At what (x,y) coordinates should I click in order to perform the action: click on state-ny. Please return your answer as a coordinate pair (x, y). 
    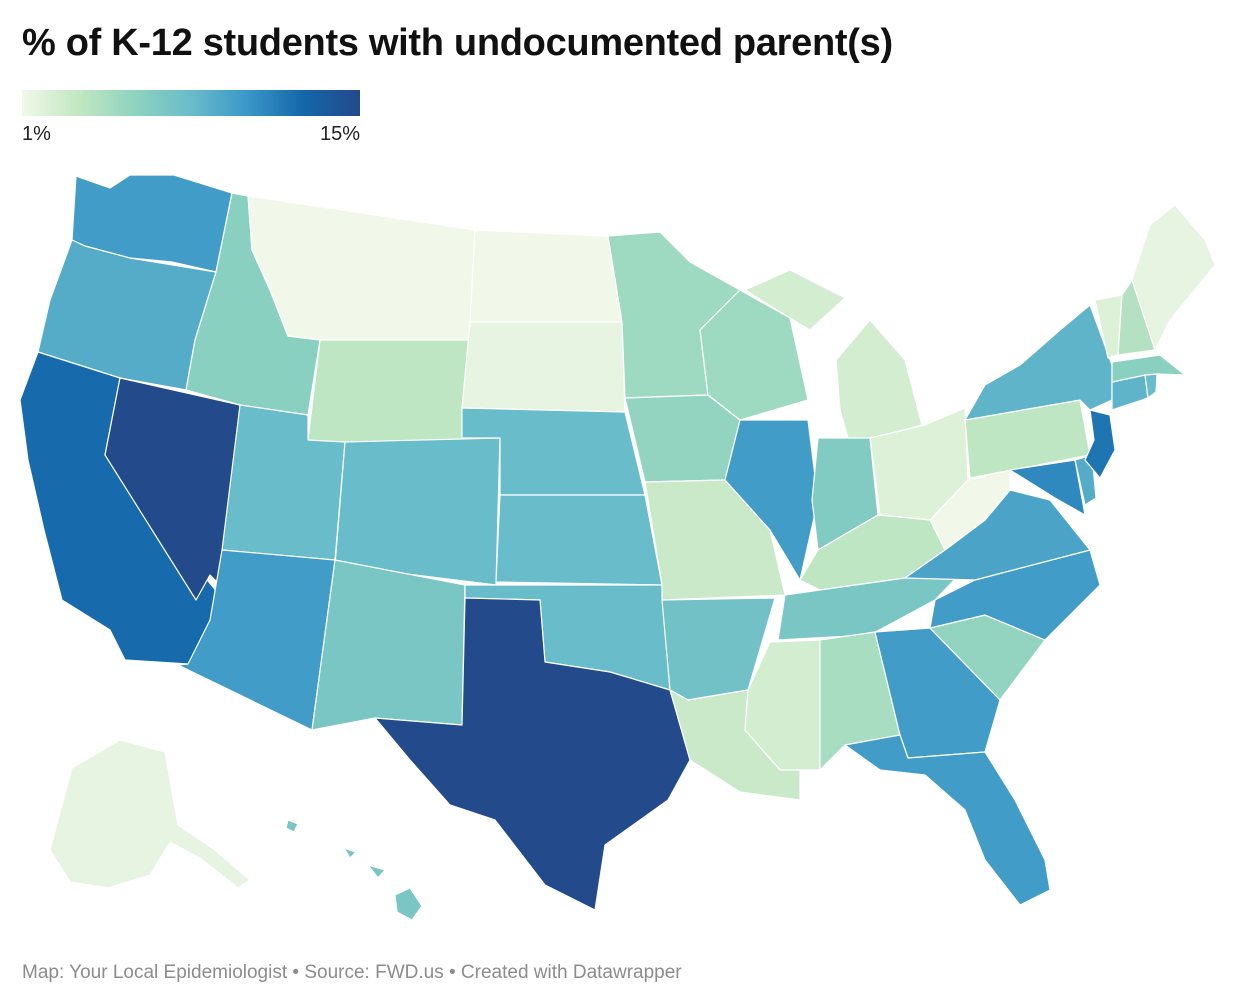
    Looking at the image, I should click on (1038, 362).